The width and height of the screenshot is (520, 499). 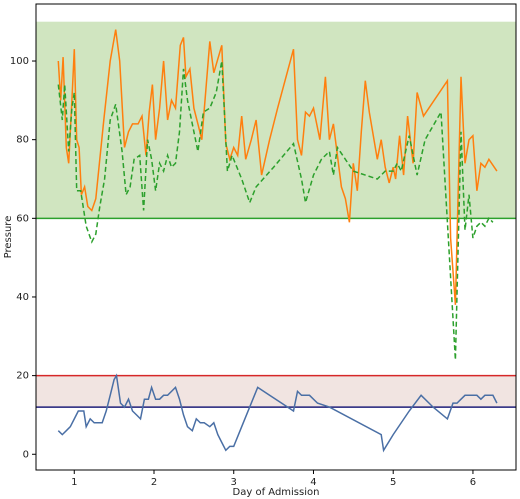 I want to click on y-tick-label: 0, so click(x=26, y=454).